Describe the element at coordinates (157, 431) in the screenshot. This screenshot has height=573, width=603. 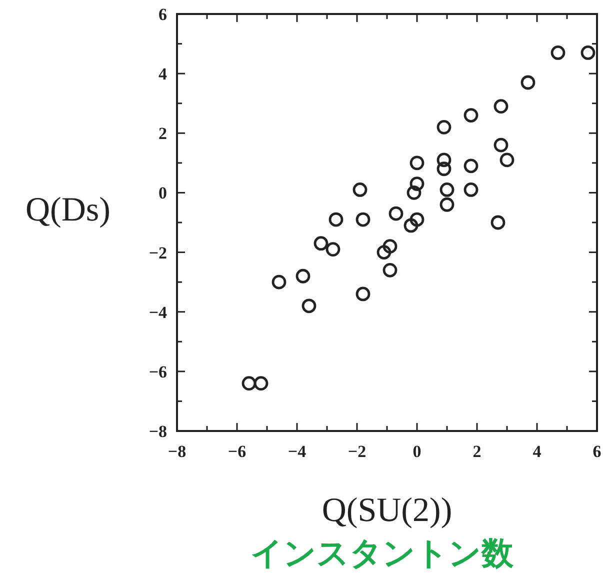
I see `y-tick-label: −8` at that location.